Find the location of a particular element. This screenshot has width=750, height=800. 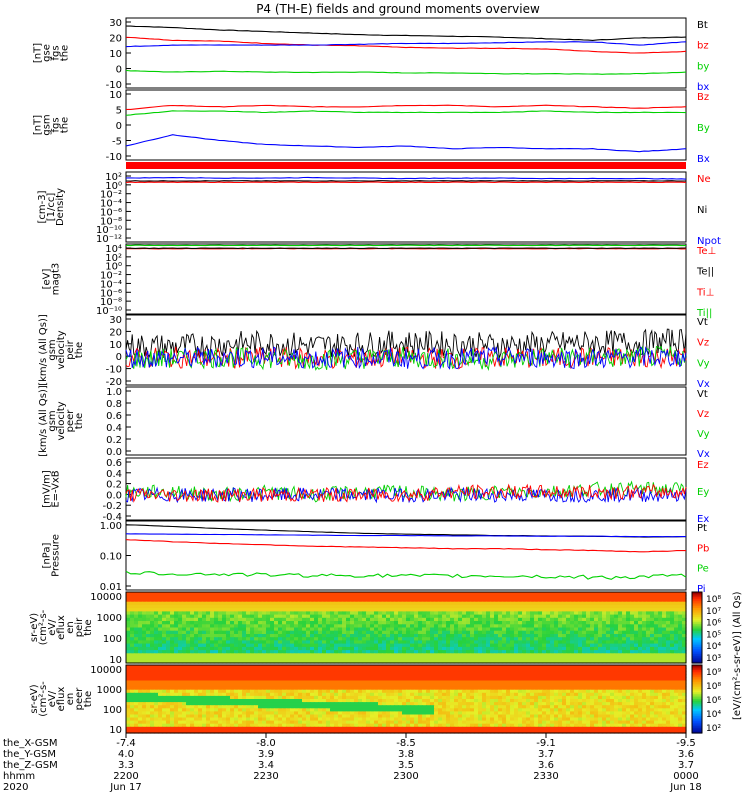

y-tick-label: 0.2 is located at coordinates (114, 485).